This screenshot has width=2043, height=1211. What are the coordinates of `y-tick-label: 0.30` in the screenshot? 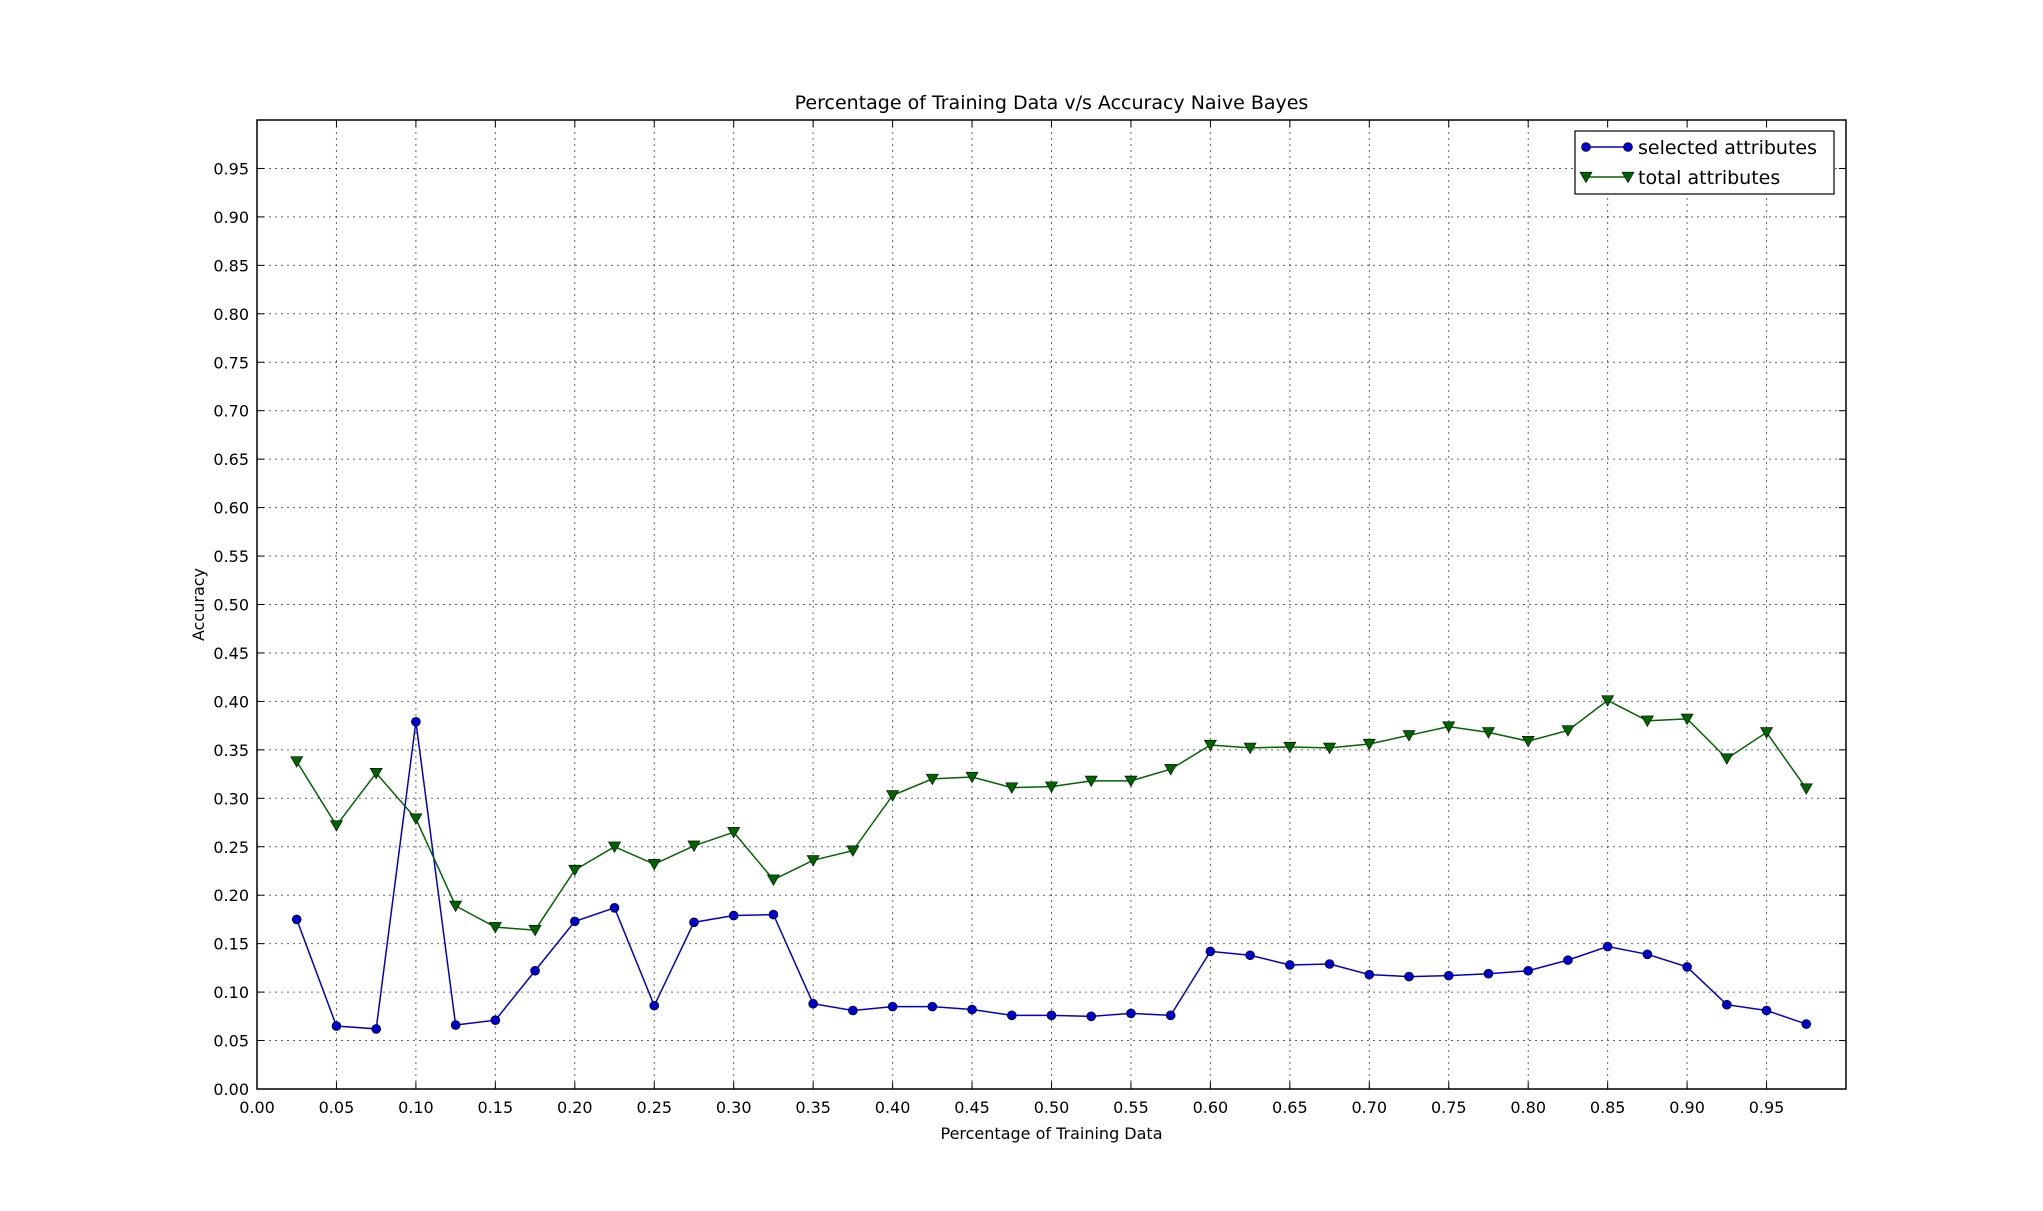 It's located at (231, 798).